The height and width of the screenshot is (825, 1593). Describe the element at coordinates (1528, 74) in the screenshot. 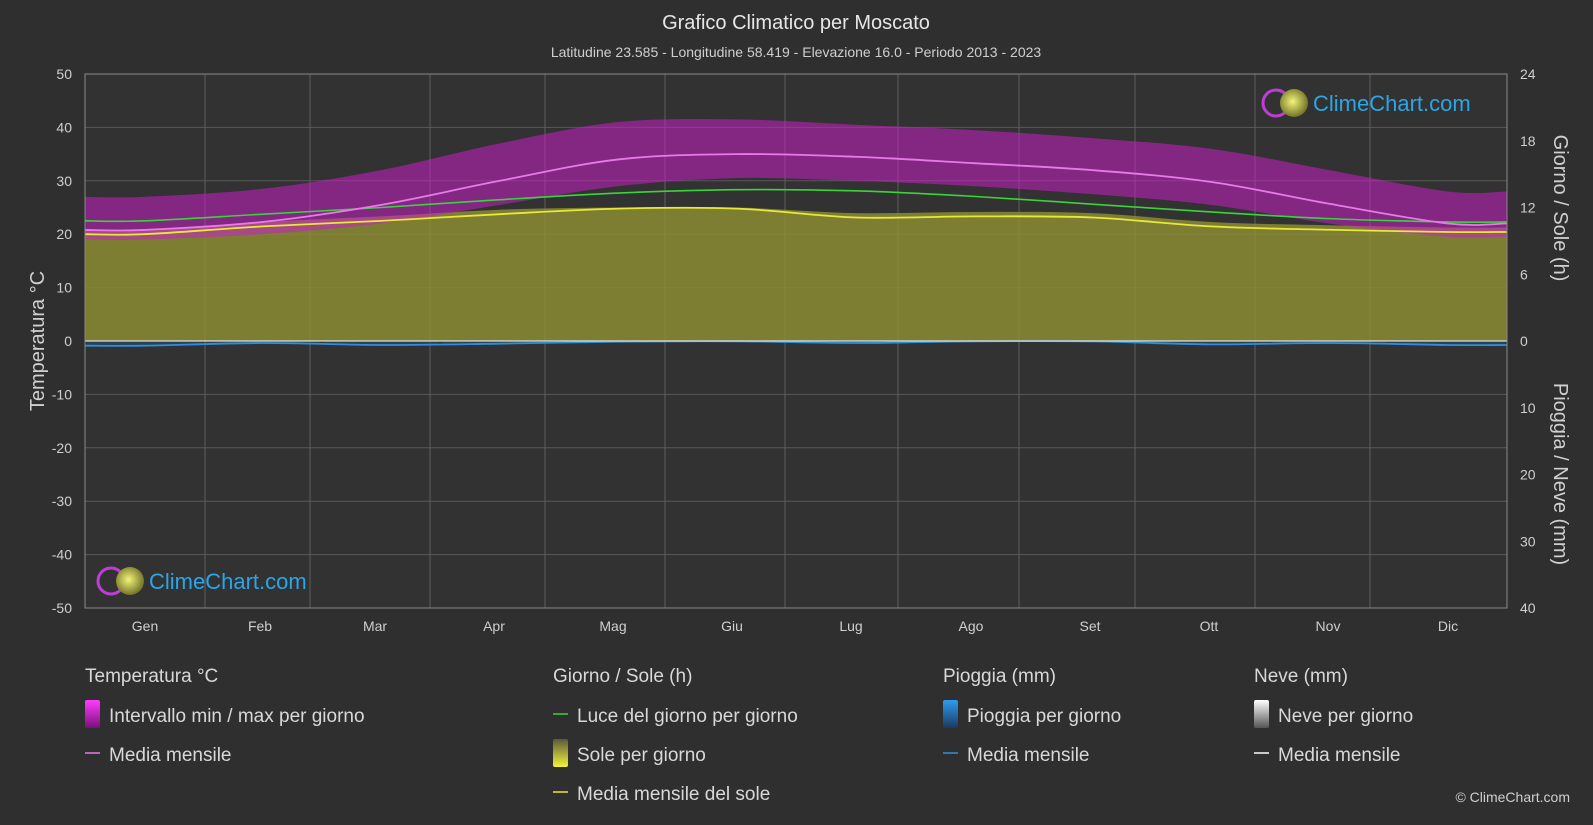

I see `right-tick-label-hours: 24` at that location.